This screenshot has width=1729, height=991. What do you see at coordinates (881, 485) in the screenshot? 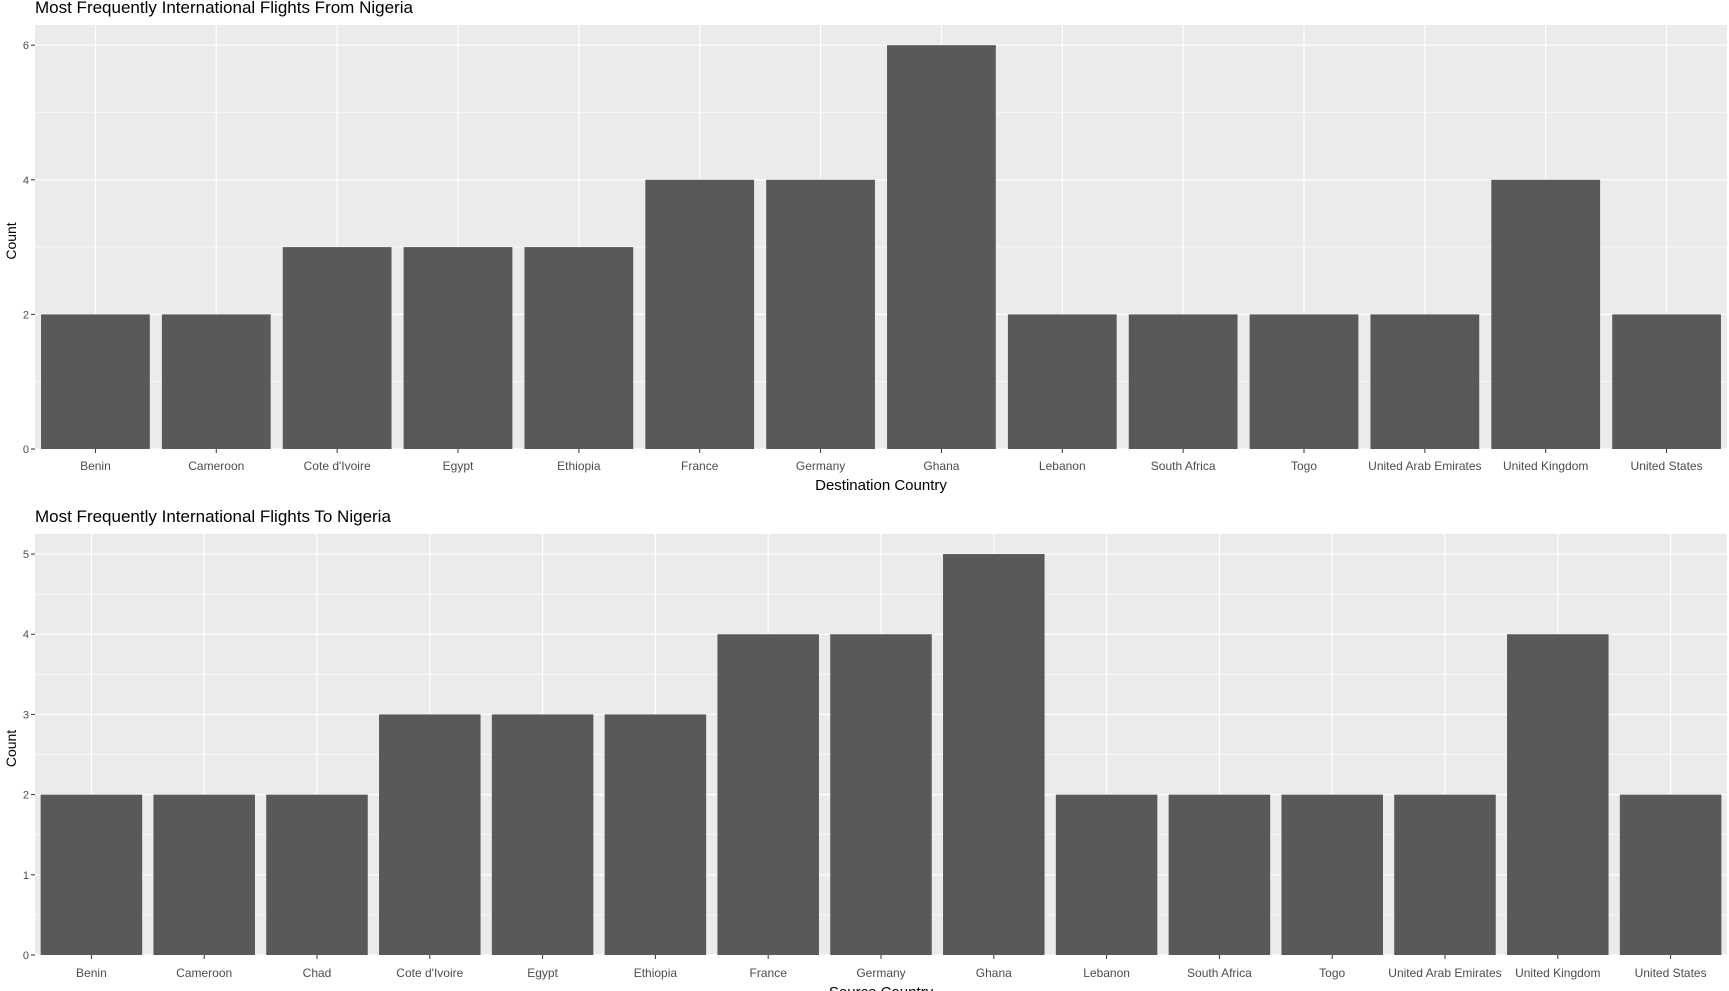
I see `x-axis-label: Destination Country` at bounding box center [881, 485].